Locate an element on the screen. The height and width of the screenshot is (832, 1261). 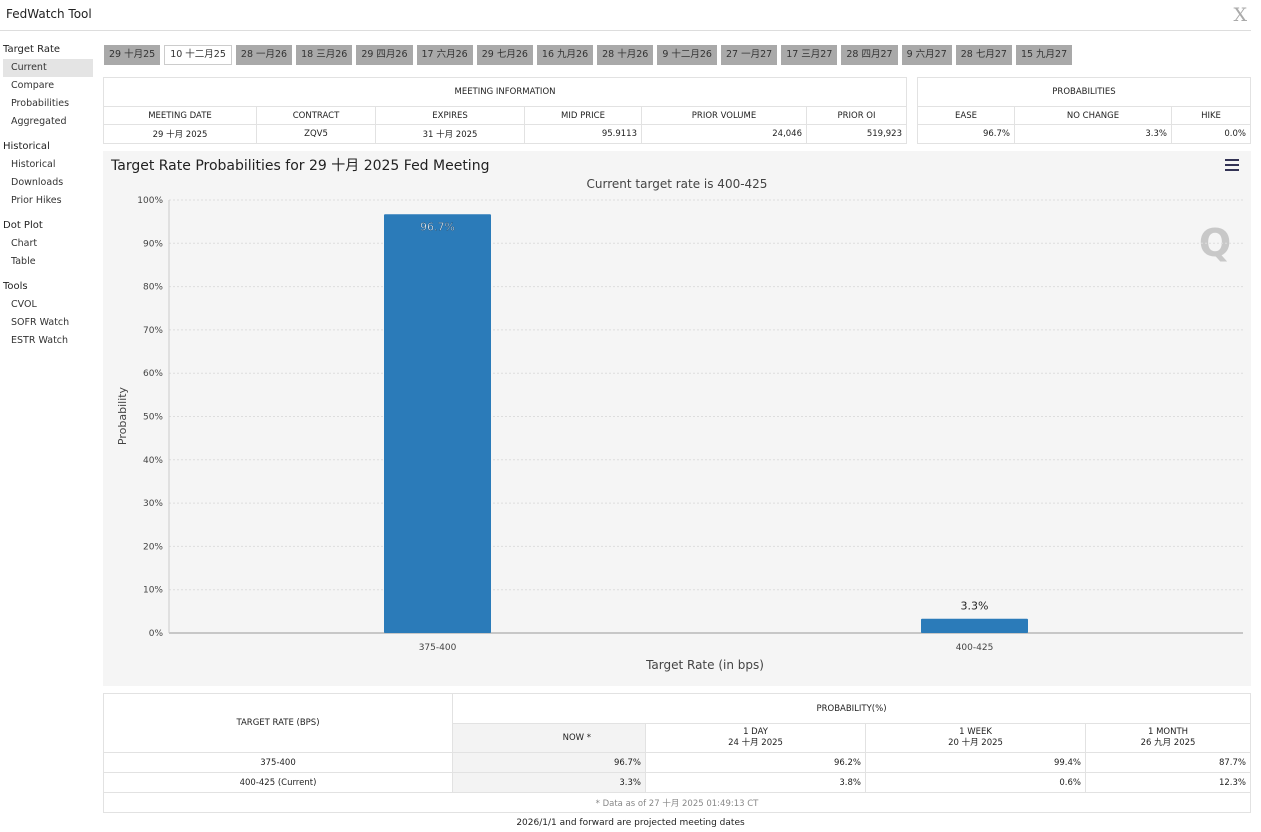
no-change-value: 3.3% is located at coordinates (1093, 134).